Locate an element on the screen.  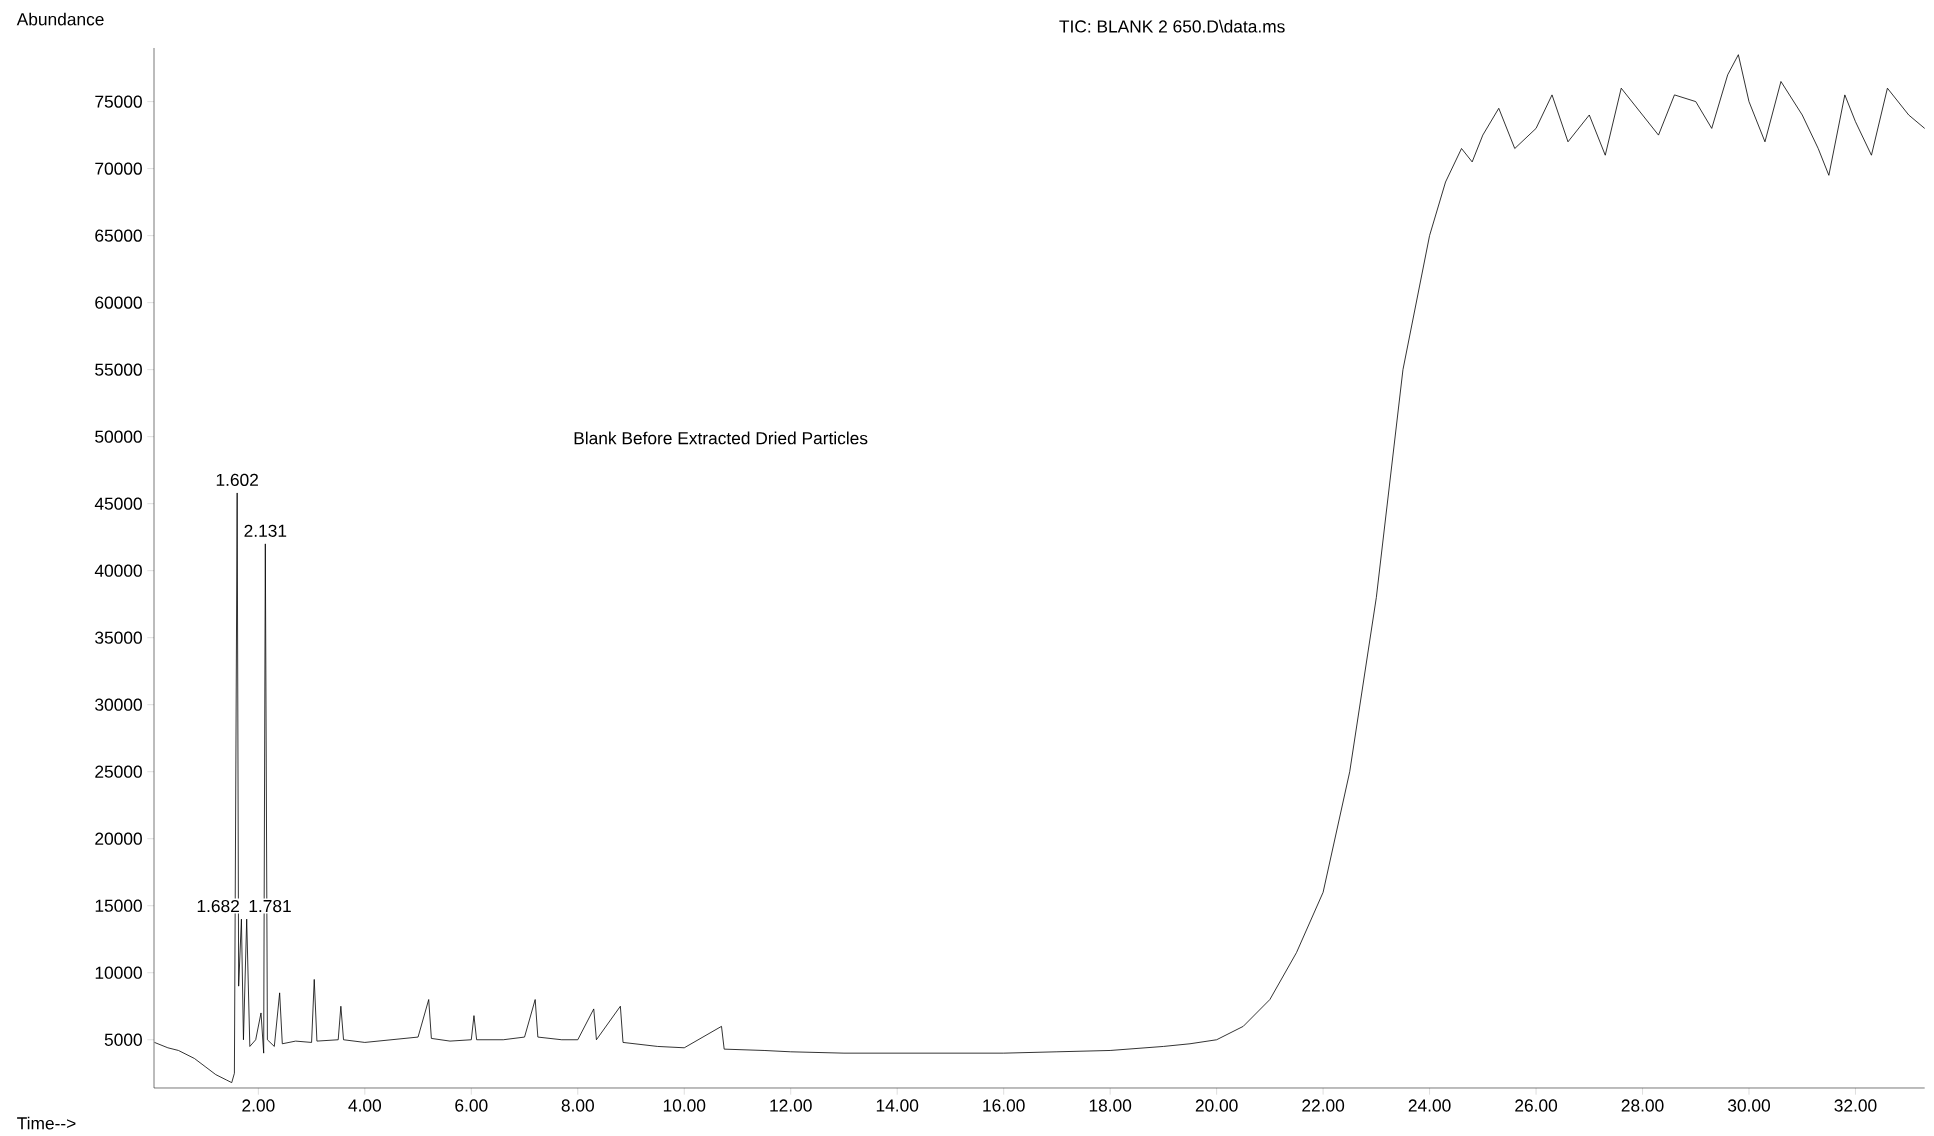
annotation: 1.781 is located at coordinates (270, 906).